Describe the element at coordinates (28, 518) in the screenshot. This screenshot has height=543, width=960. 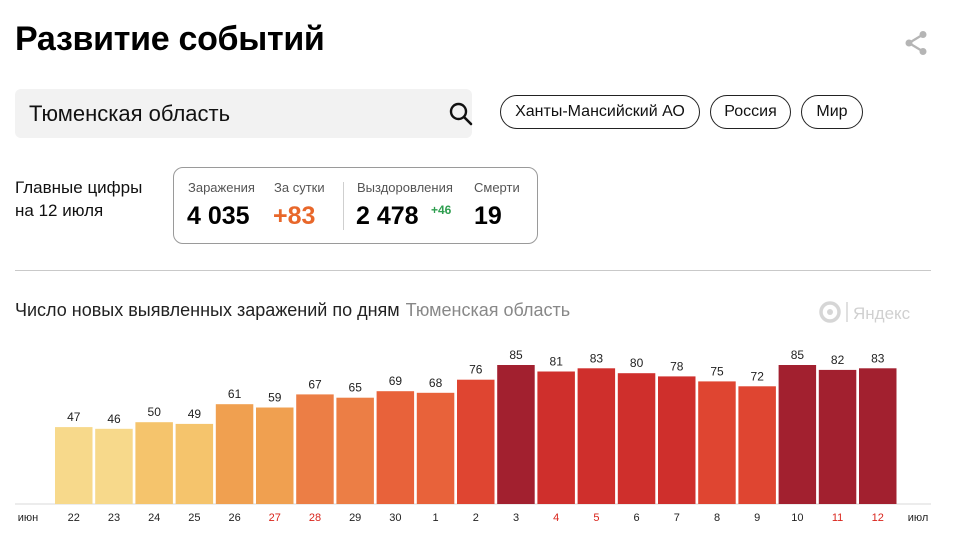
I see `month-start-label: июн` at that location.